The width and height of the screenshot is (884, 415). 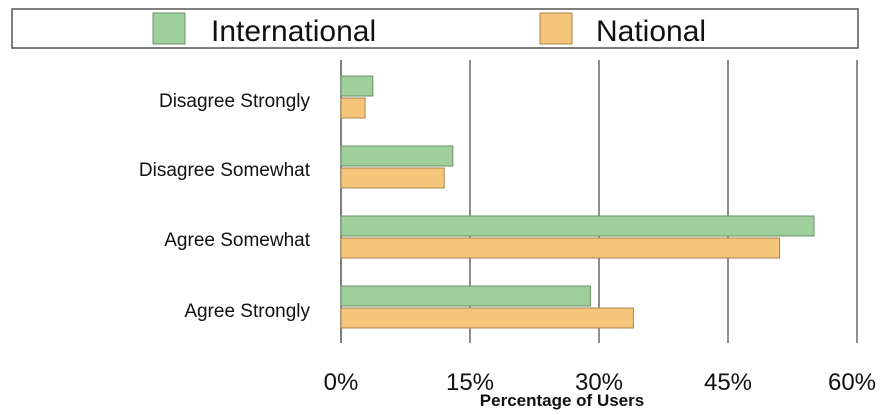 What do you see at coordinates (235, 101) in the screenshot?
I see `category-label-disagree-strongly: Disagree Strongly` at bounding box center [235, 101].